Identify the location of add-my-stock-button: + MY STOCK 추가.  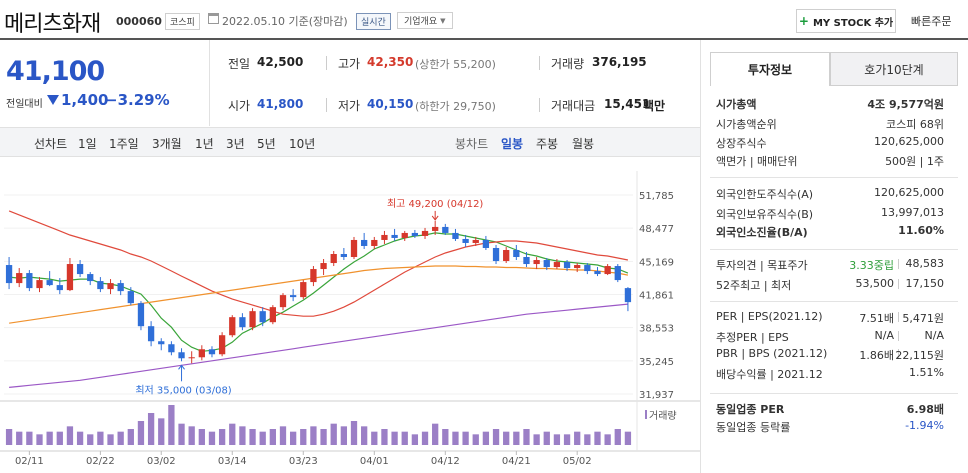
(846, 21).